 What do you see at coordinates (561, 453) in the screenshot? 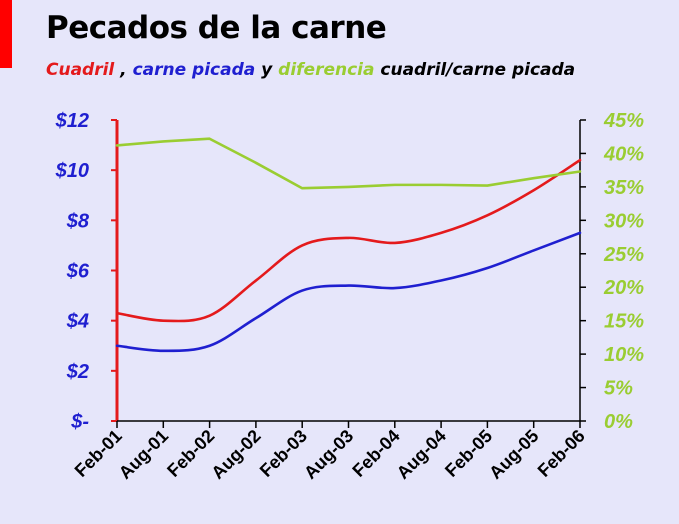
I see `x-tick-label: Feb-06` at bounding box center [561, 453].